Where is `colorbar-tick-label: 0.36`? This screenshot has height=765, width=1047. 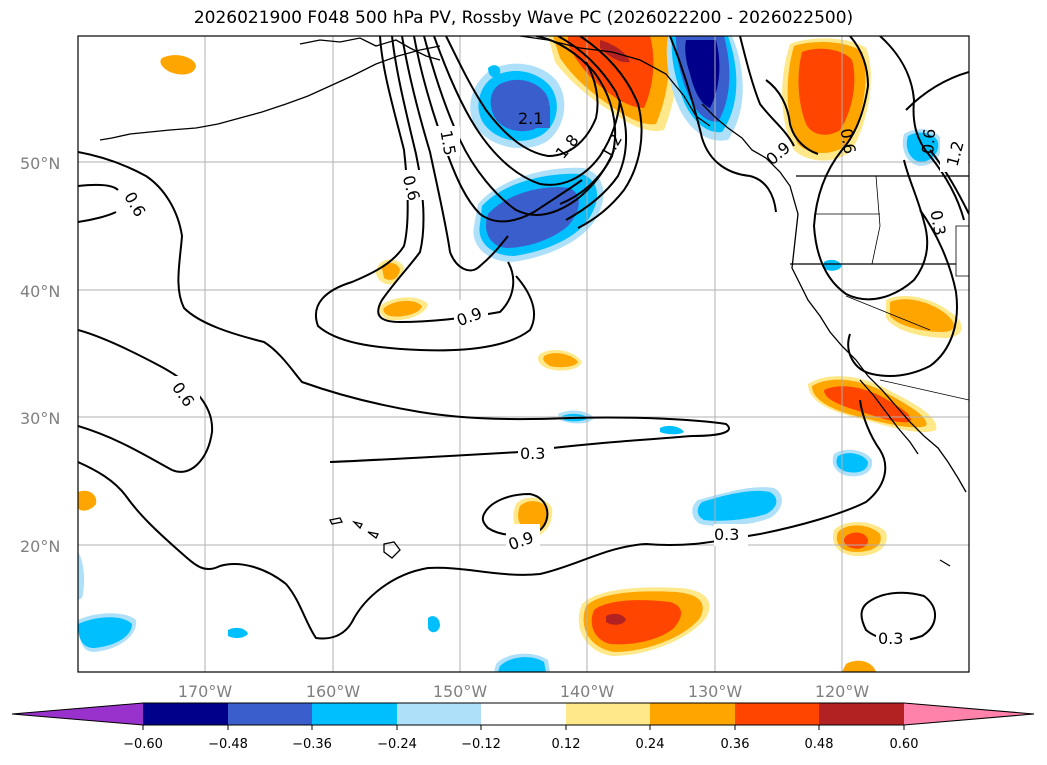
colorbar-tick-label: 0.36 is located at coordinates (735, 744).